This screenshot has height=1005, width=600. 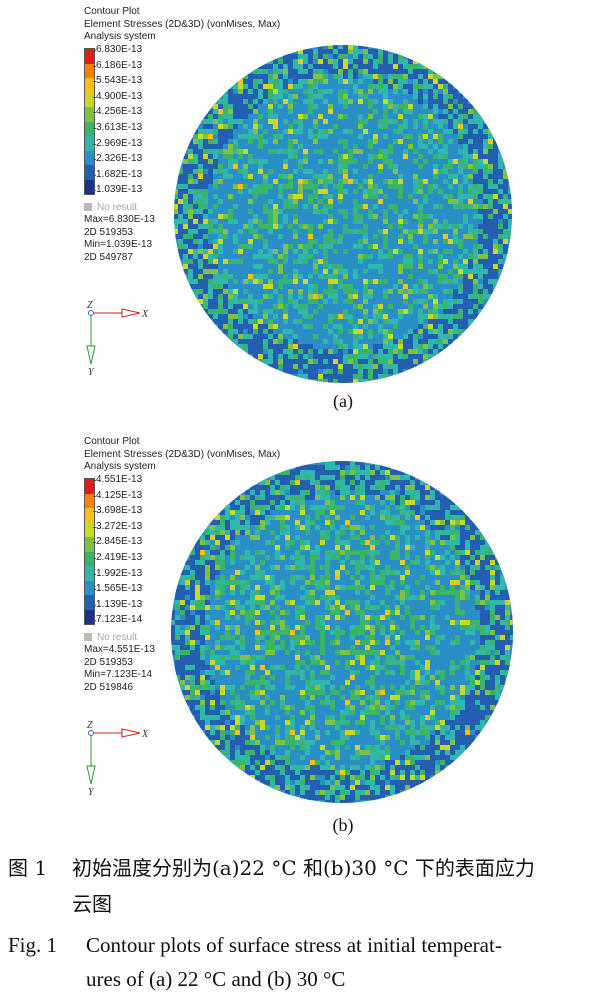 I want to click on panel-label: (a), so click(x=343, y=401).